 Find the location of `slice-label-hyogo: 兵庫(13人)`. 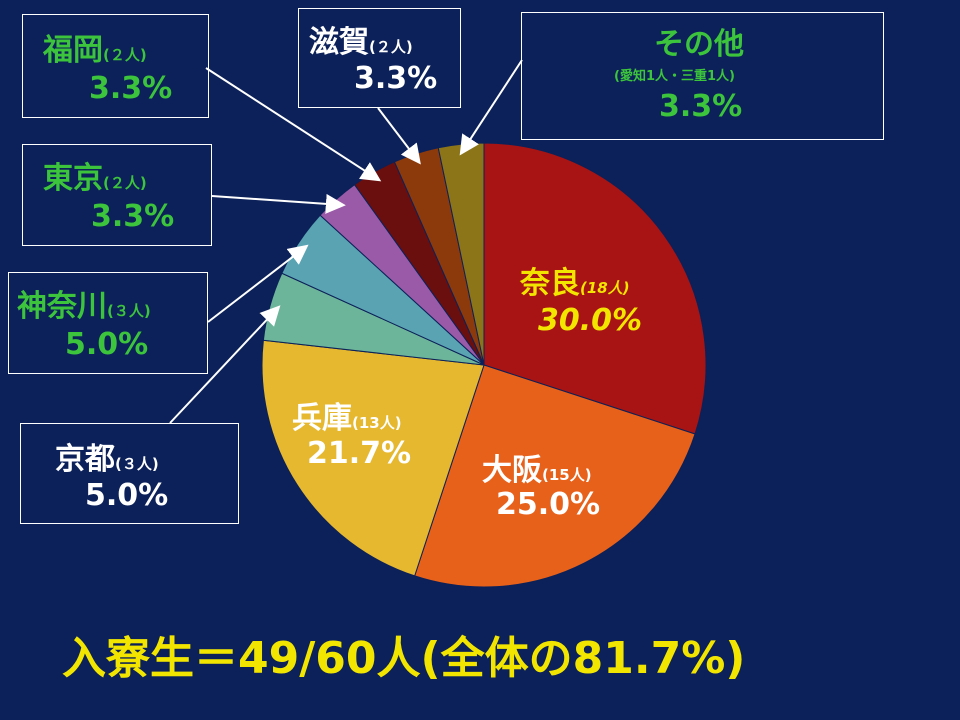

slice-label-hyogo: 兵庫(13人) is located at coordinates (347, 415).